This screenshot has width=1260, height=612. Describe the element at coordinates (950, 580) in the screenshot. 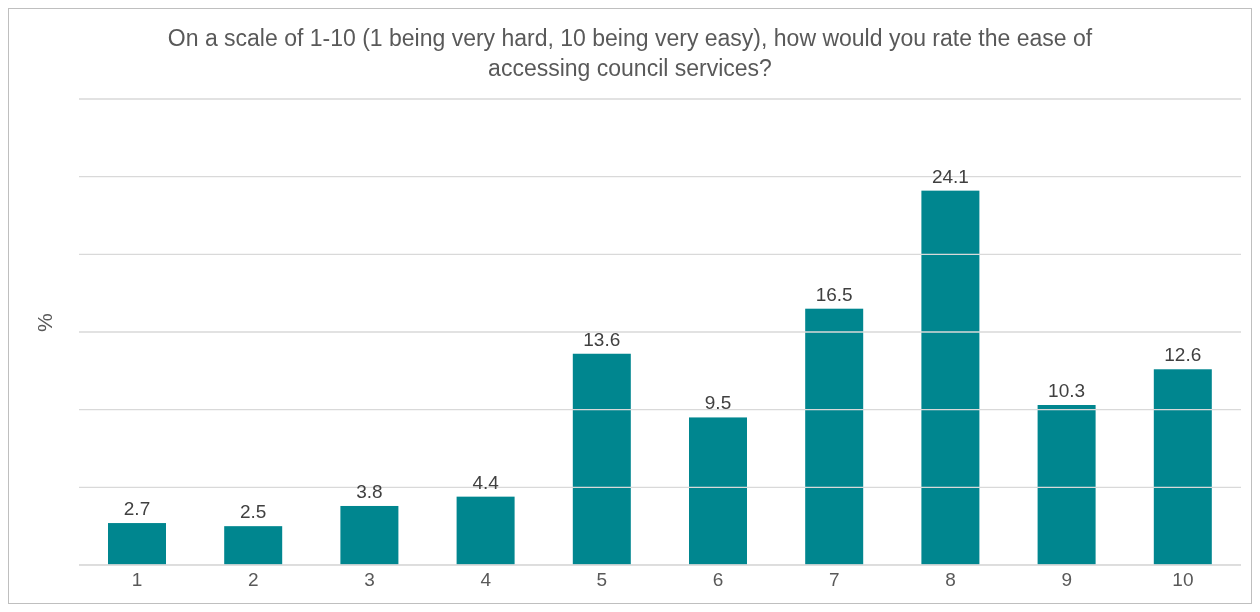

I see `x-tick-label: 8` at that location.